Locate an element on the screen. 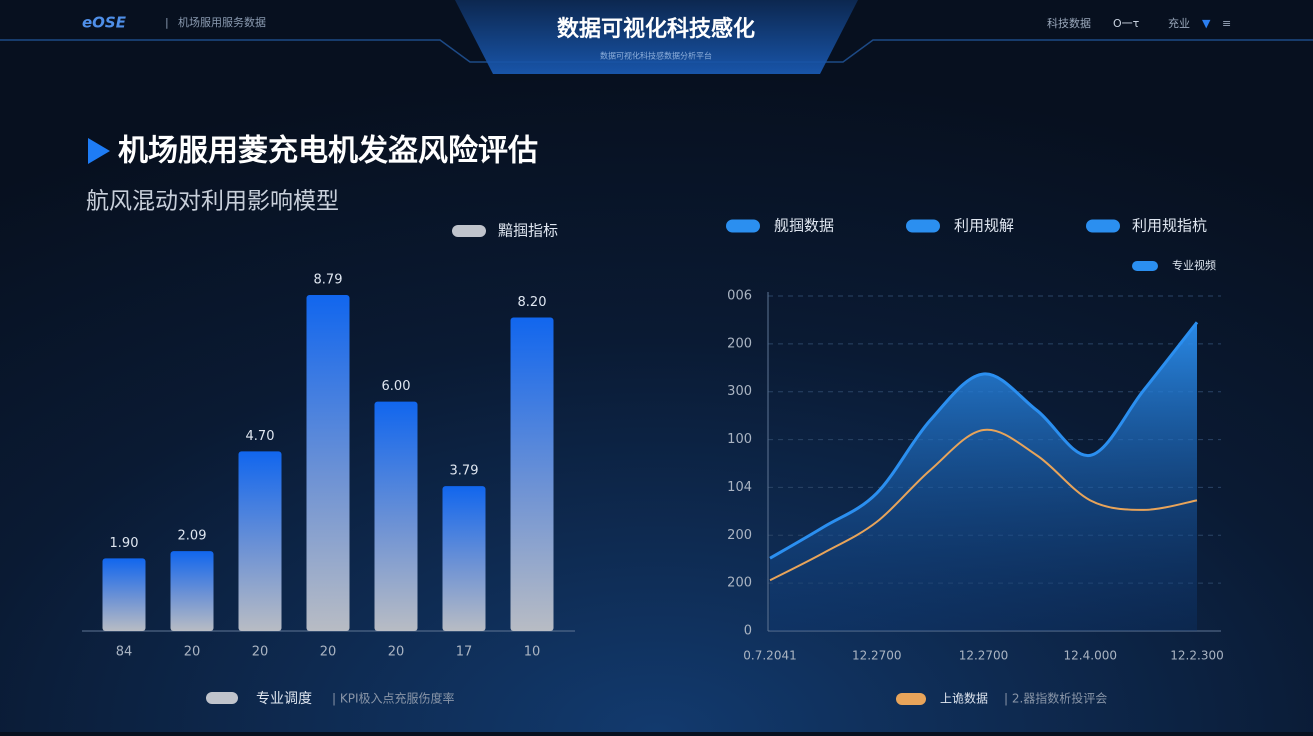 The width and height of the screenshot is (1313, 736). legend-note: | 2.器指数析投评会 is located at coordinates (1055, 698).